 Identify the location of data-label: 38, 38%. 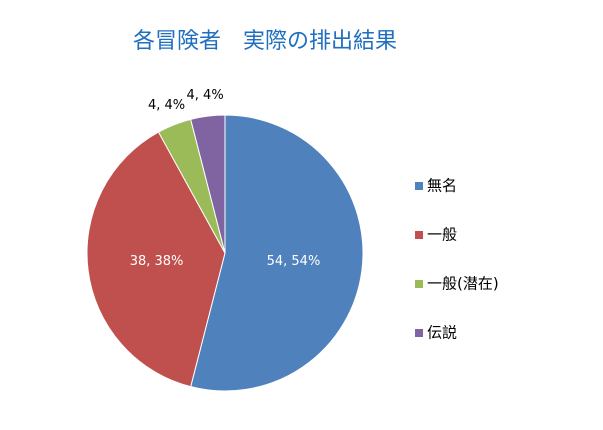
(157, 261).